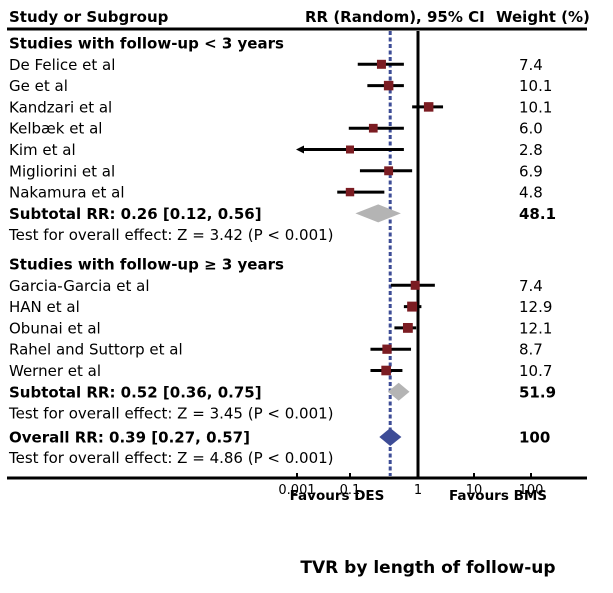 The width and height of the screenshot is (613, 593). I want to click on study-name: HAN et al, so click(44, 307).